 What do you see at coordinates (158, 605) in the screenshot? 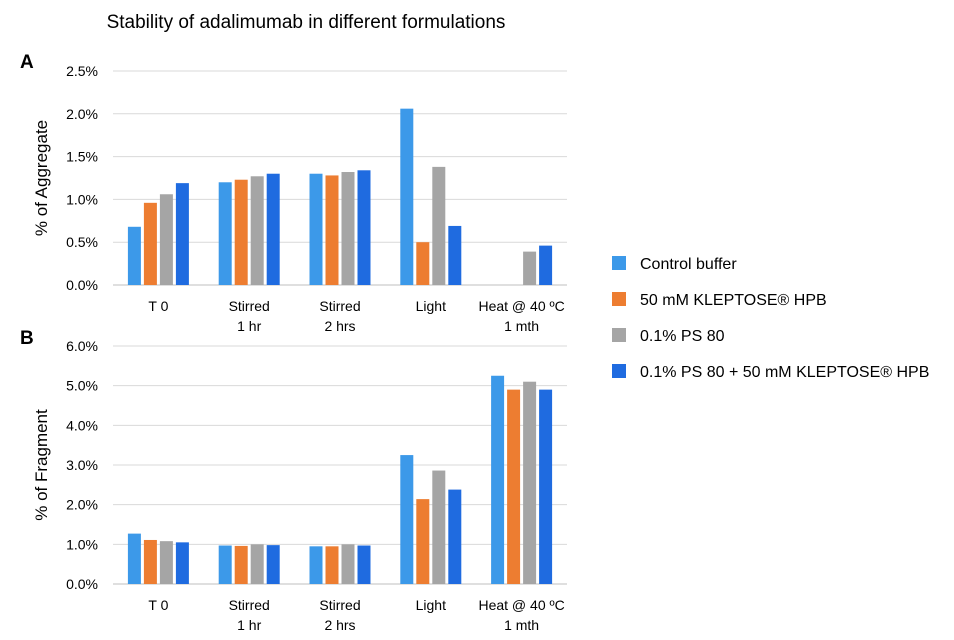
I see `x-category-label-b-0-0: T 0` at bounding box center [158, 605].